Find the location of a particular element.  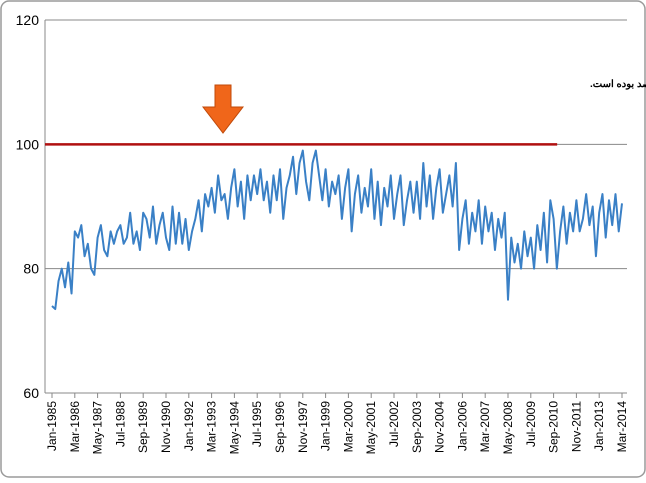

x-tick-label: Jan-1999 is located at coordinates (326, 426).